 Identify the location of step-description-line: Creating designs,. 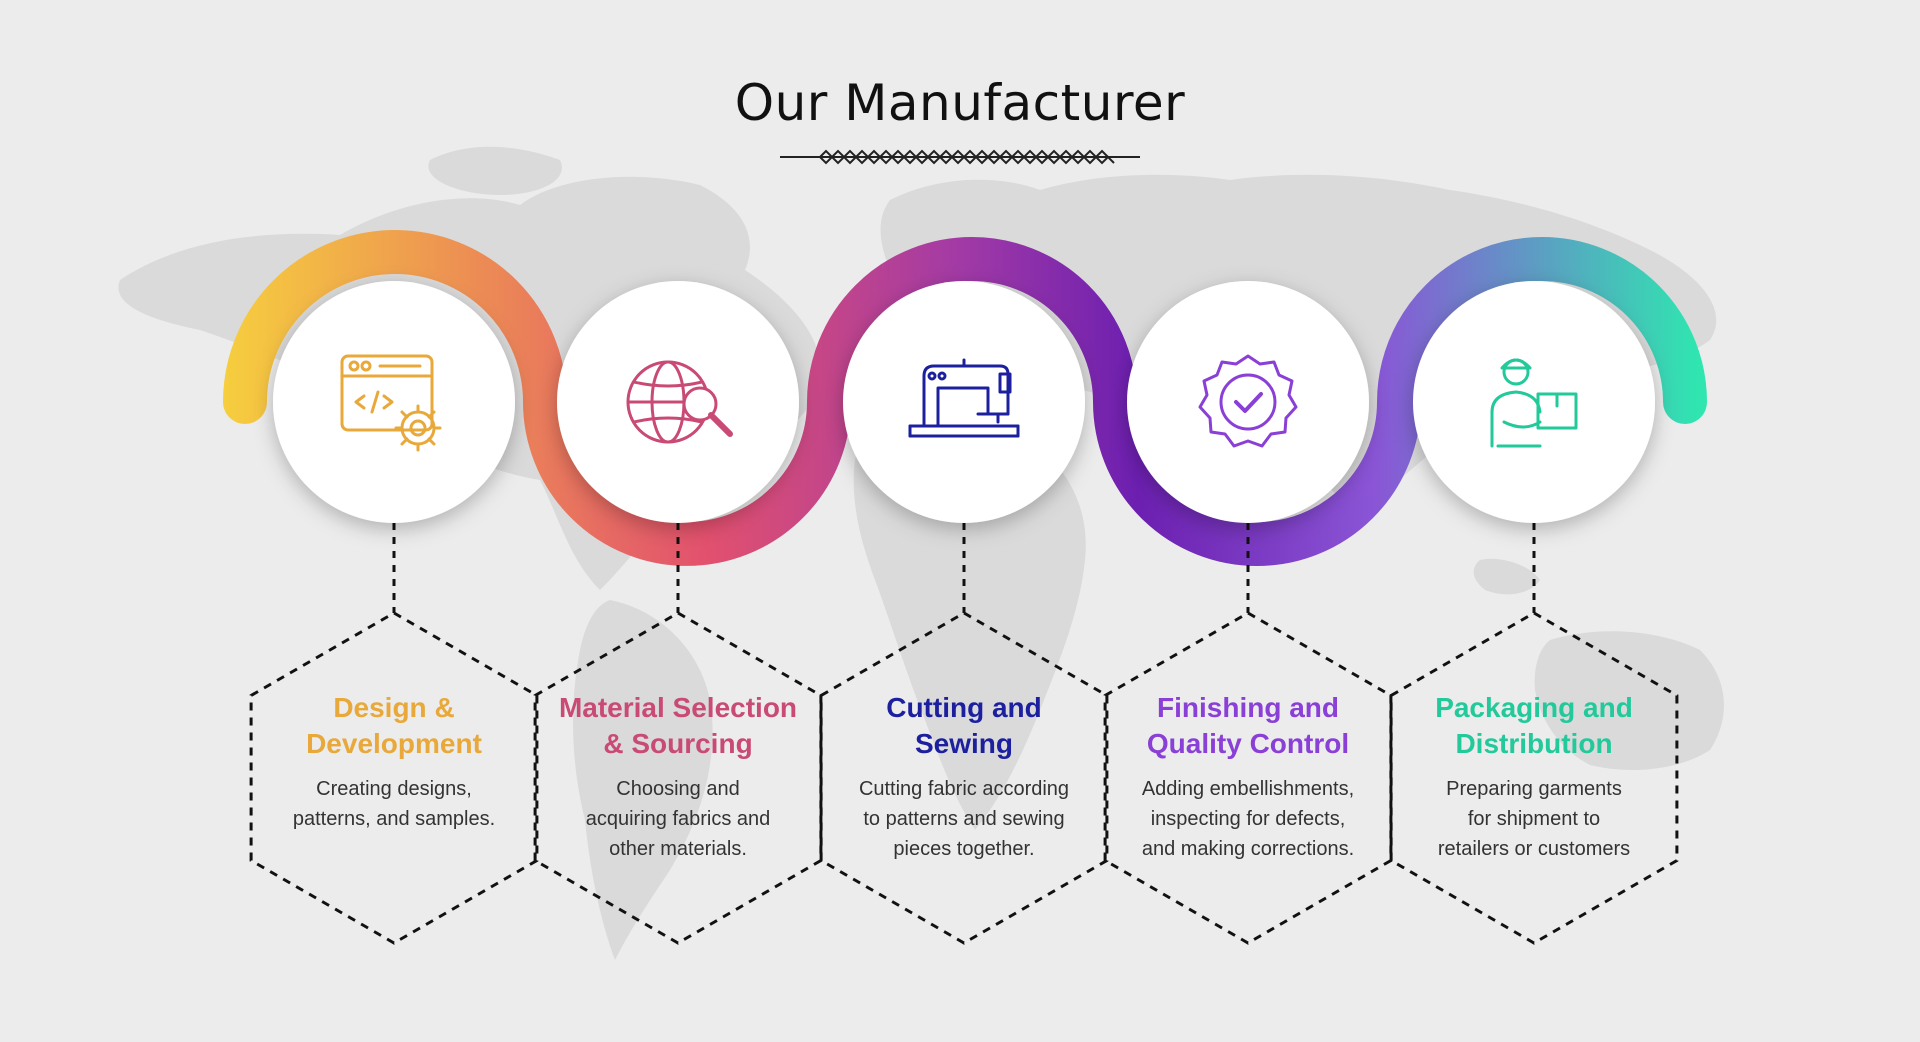
(394, 789).